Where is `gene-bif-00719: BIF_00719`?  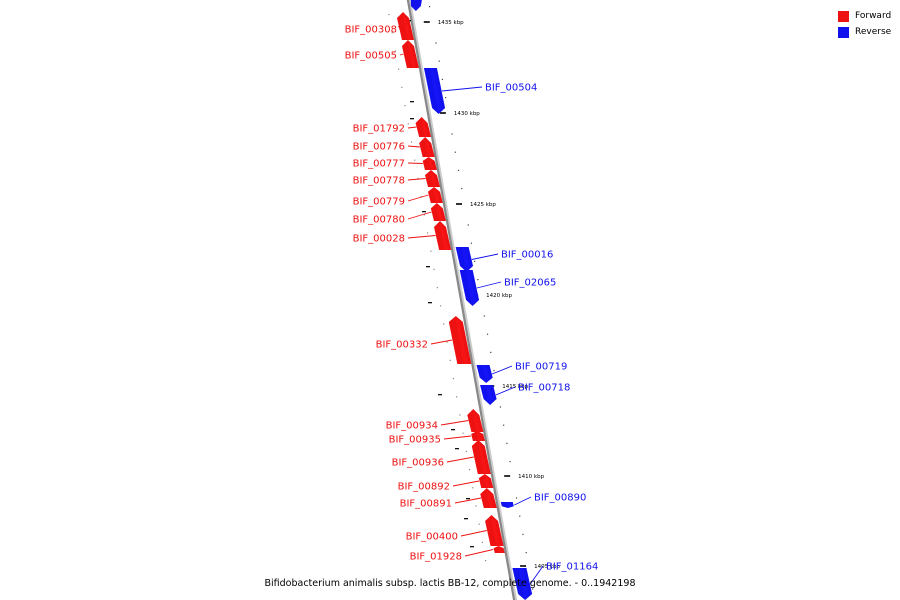
gene-bif-00719: BIF_00719 is located at coordinates (522, 373).